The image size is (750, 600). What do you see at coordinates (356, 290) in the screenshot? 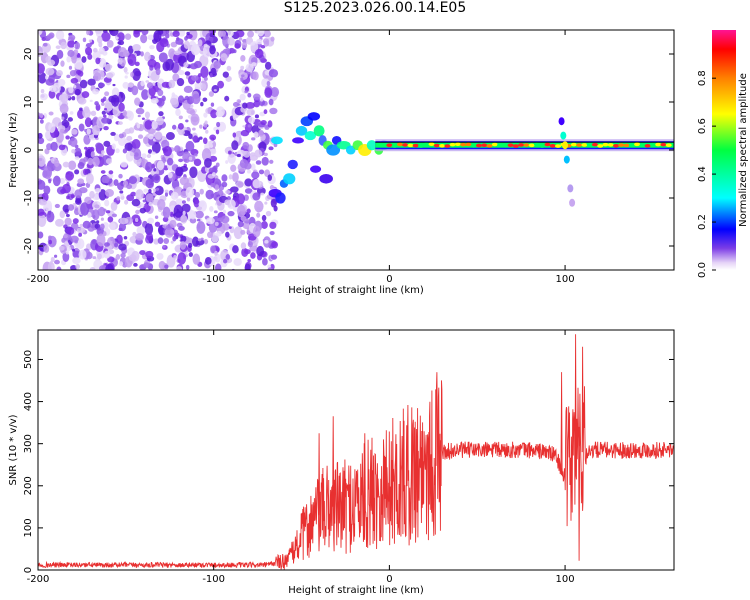
I see `spectrogram-x-label: Height of straight line (km)` at bounding box center [356, 290].